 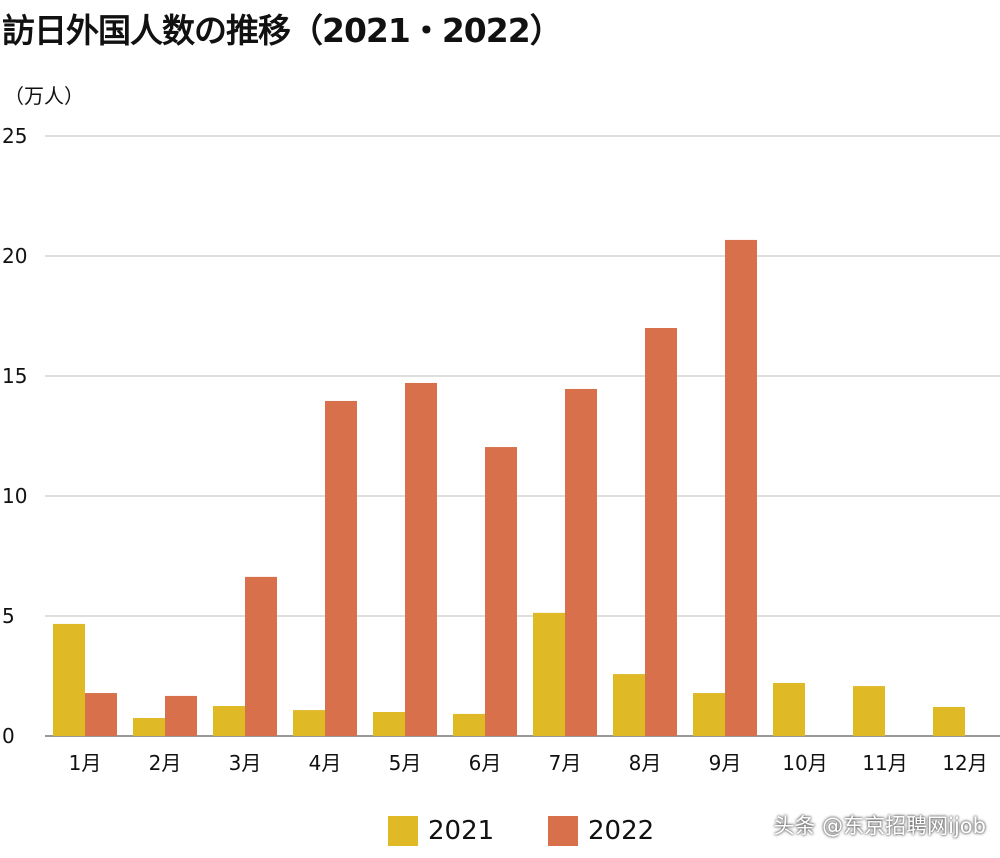 What do you see at coordinates (403, 831) in the screenshot?
I see `legend-swatch-2021` at bounding box center [403, 831].